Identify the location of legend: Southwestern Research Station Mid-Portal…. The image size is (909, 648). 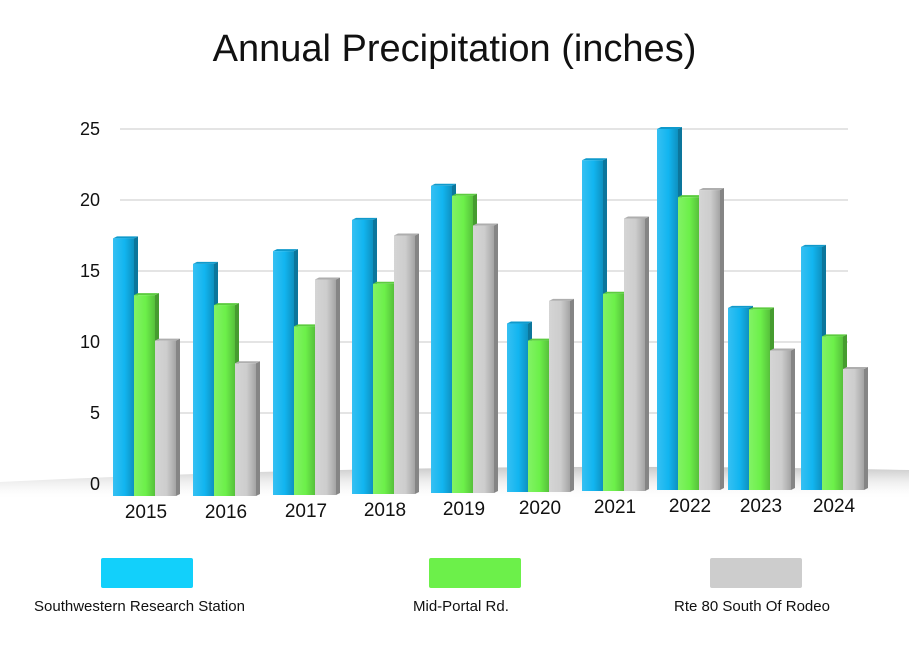
(454, 596).